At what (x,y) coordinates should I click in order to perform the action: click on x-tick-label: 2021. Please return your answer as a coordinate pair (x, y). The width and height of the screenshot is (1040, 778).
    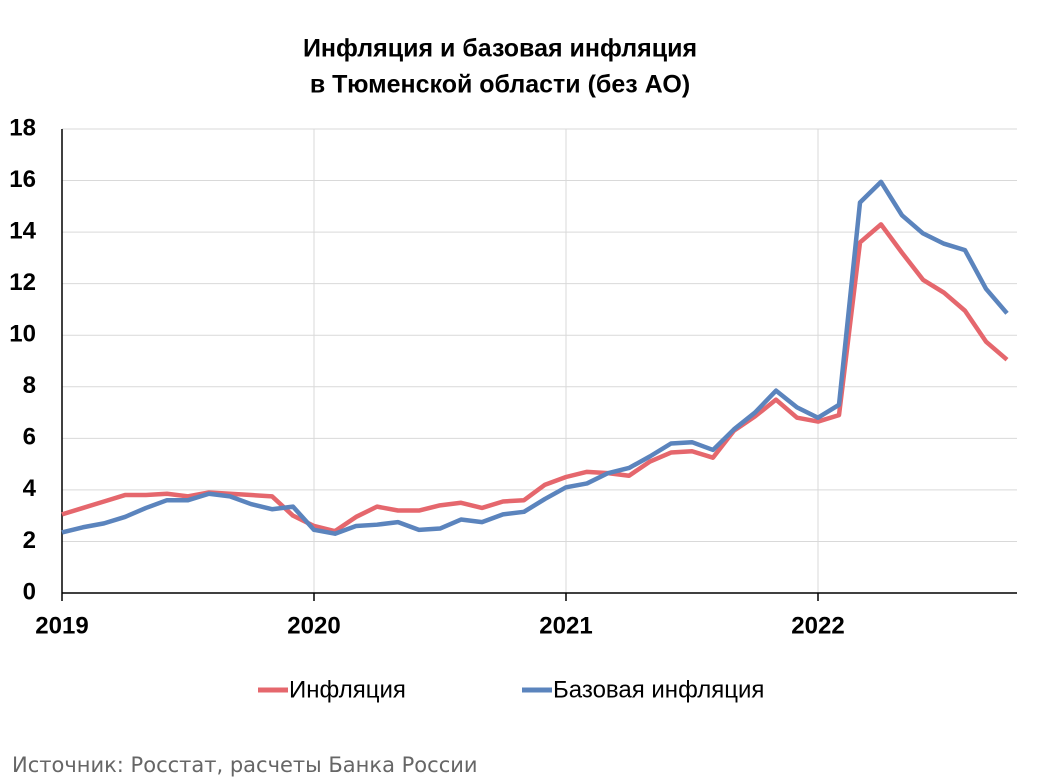
    Looking at the image, I should click on (565, 625).